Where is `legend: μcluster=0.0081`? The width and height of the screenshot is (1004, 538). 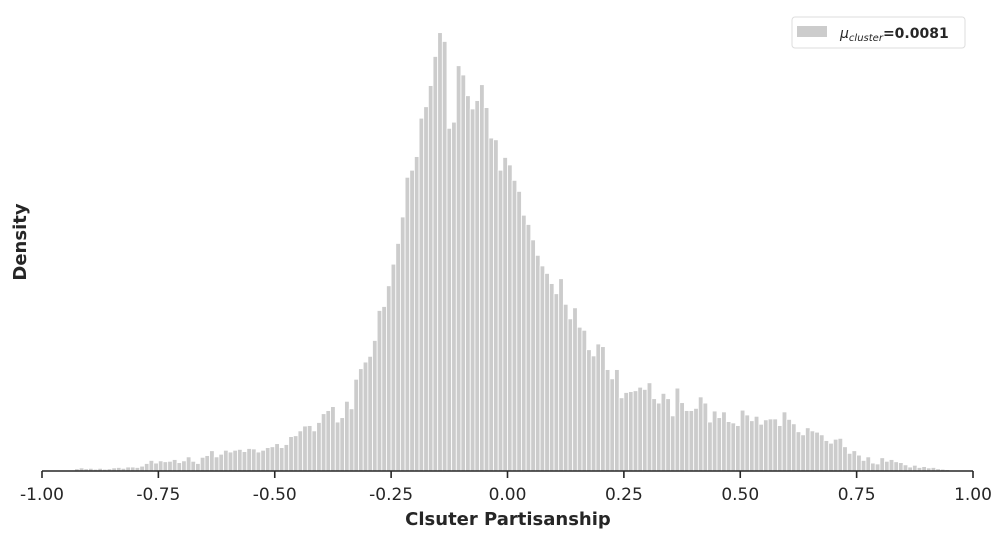 legend: μcluster=0.0081 is located at coordinates (878, 32).